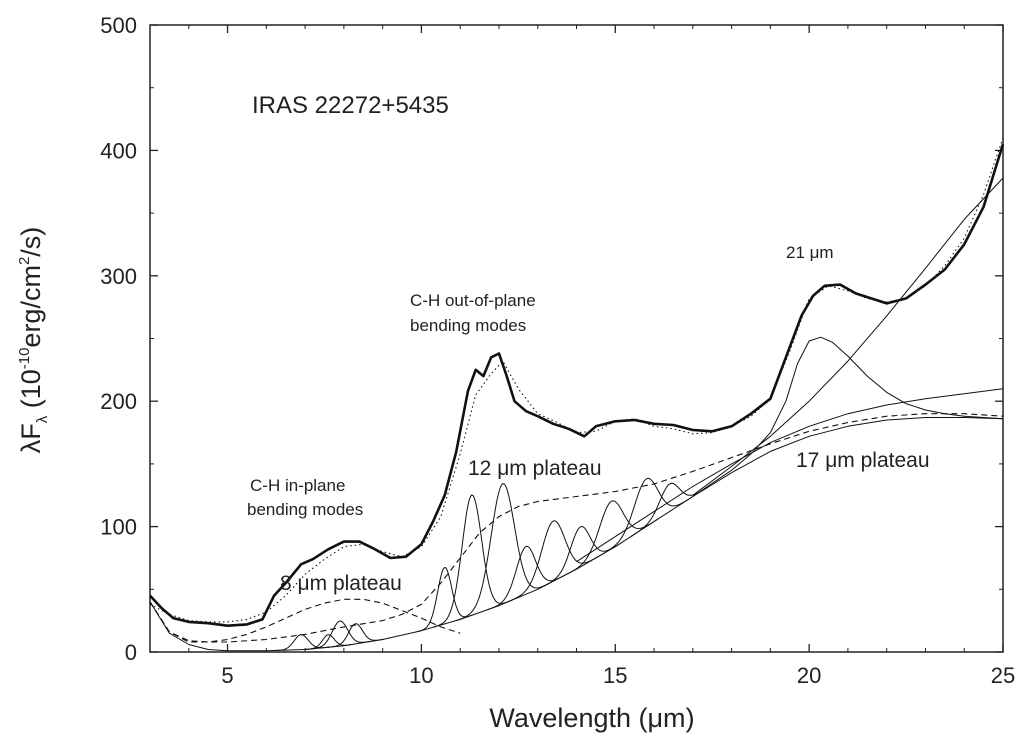 The width and height of the screenshot is (1019, 740). I want to click on y-tick-label: 400, so click(118, 150).